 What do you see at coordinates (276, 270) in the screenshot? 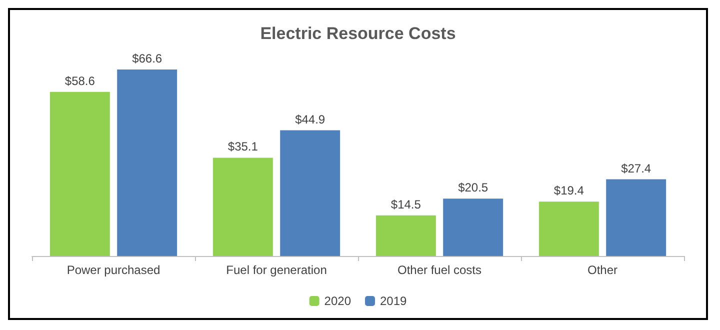
I see `x-tick-label: Fuel for generation` at bounding box center [276, 270].